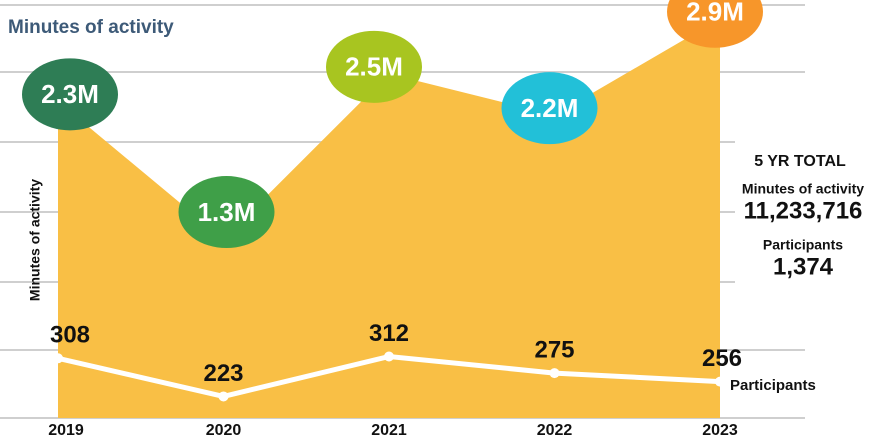 The width and height of the screenshot is (875, 440). I want to click on value-label: 256, so click(722, 358).